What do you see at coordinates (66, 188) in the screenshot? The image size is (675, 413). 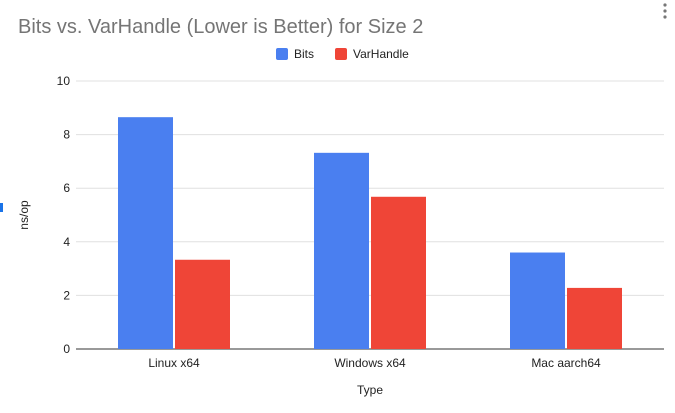 I see `y-tick-label: 6` at bounding box center [66, 188].